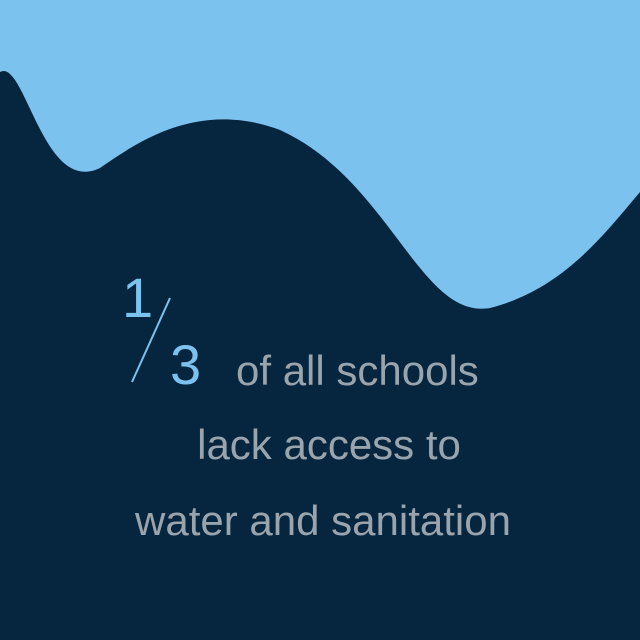  Describe the element at coordinates (151, 340) in the screenshot. I see `fraction-slash` at that location.